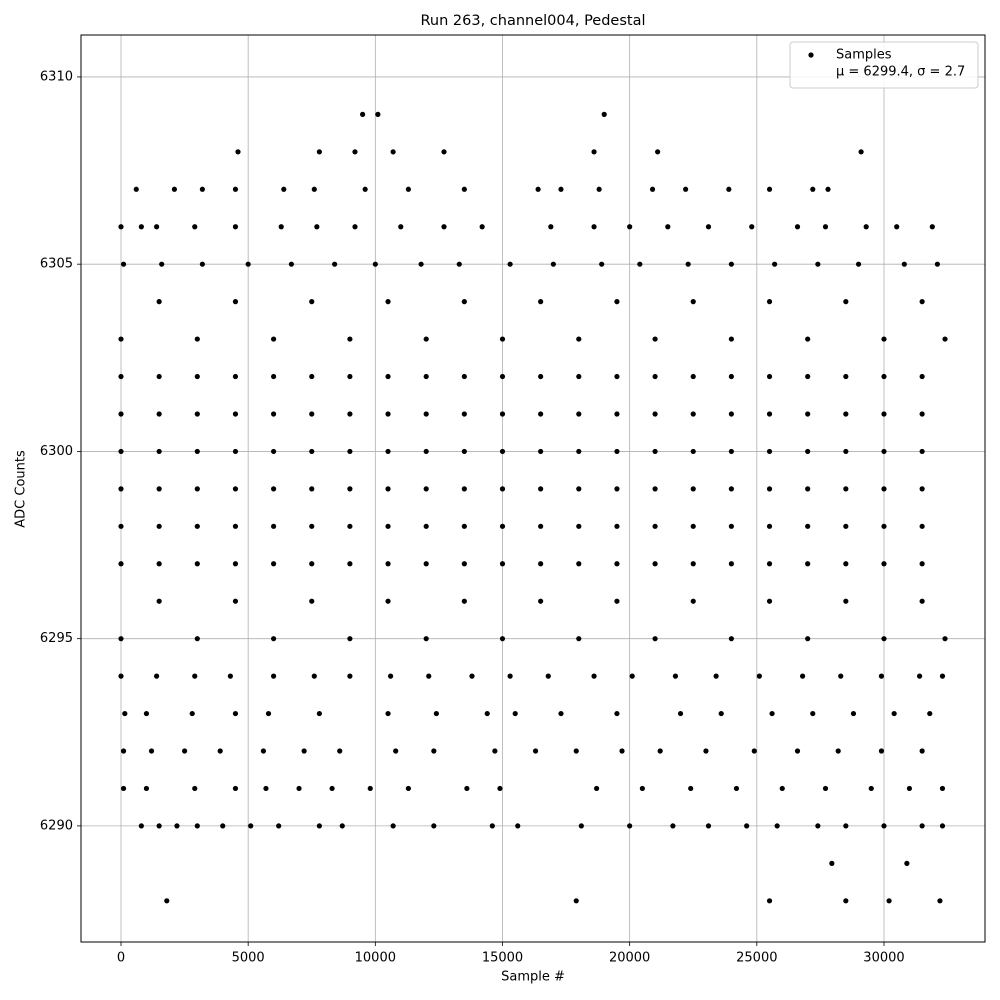 This screenshot has width=1000, height=1000. I want to click on x-tick-label: 0, so click(121, 958).